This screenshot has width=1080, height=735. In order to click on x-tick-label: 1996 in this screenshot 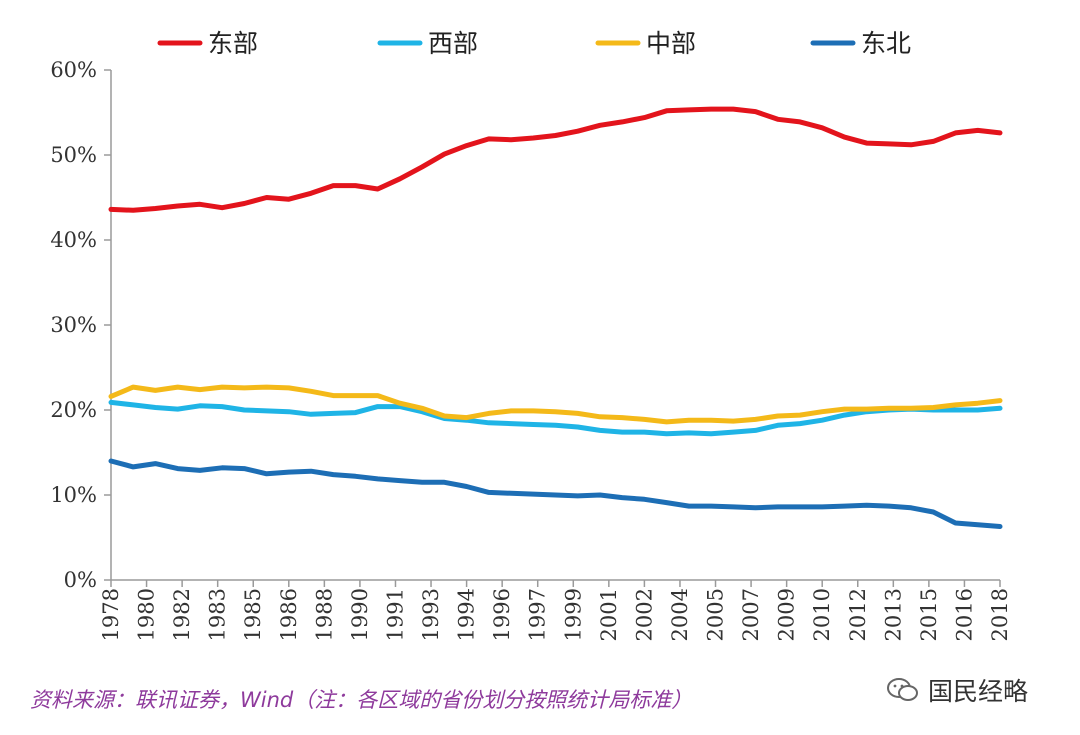, I will do `click(502, 614)`.